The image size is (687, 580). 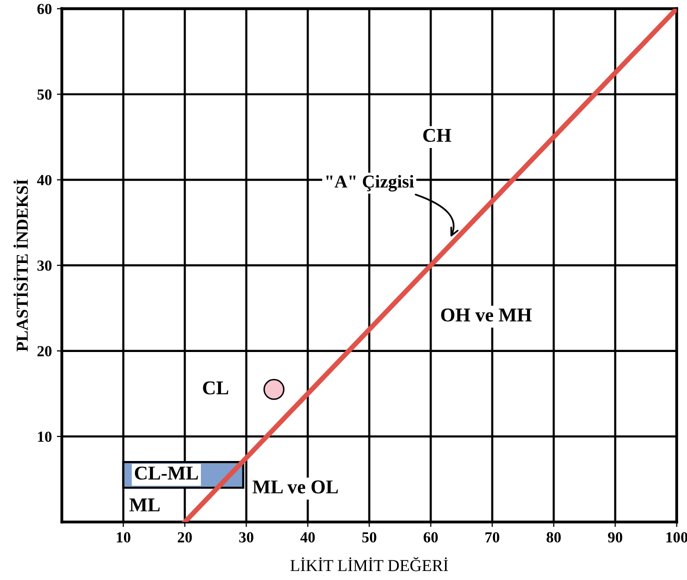 I want to click on x-tick-label: 60, so click(x=431, y=537).